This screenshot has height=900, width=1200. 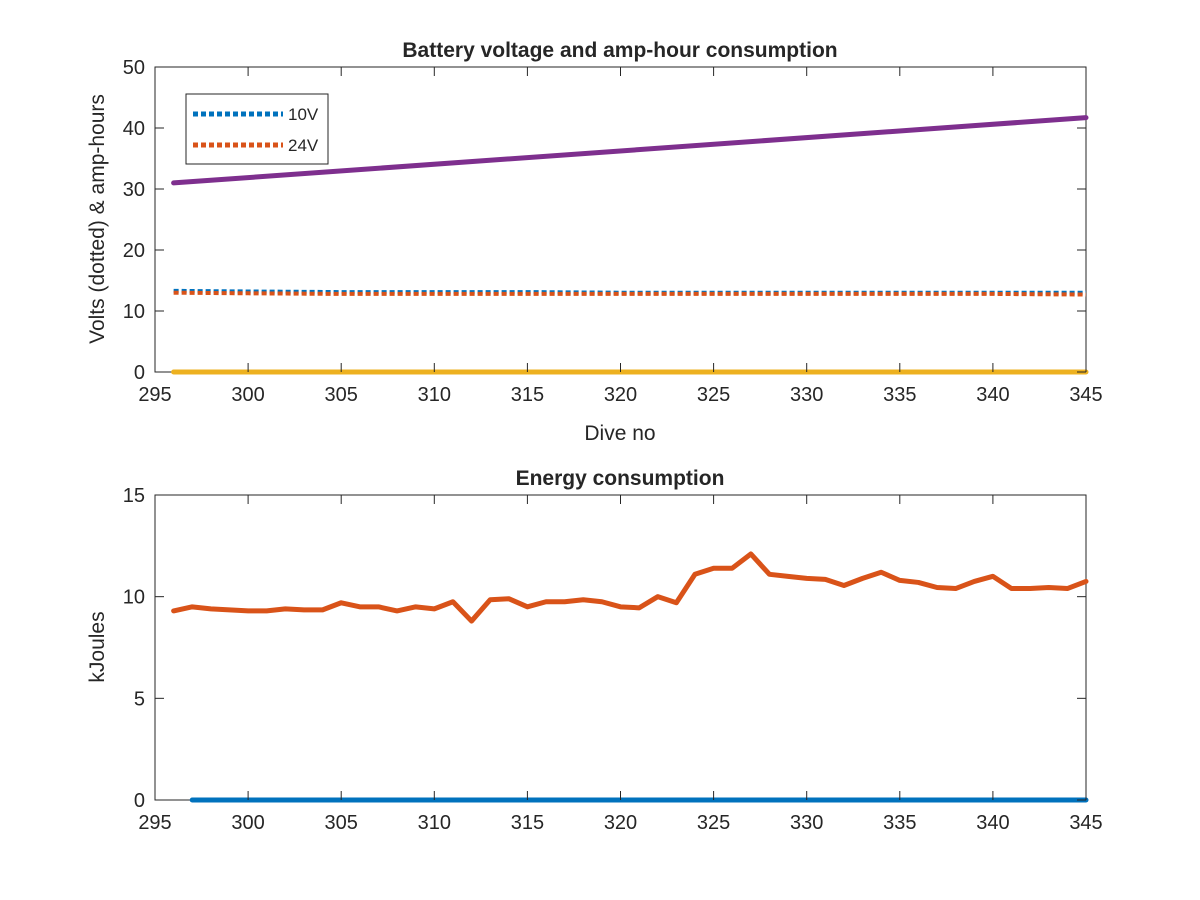 I want to click on legend-label-10v: 10V, so click(x=303, y=114).